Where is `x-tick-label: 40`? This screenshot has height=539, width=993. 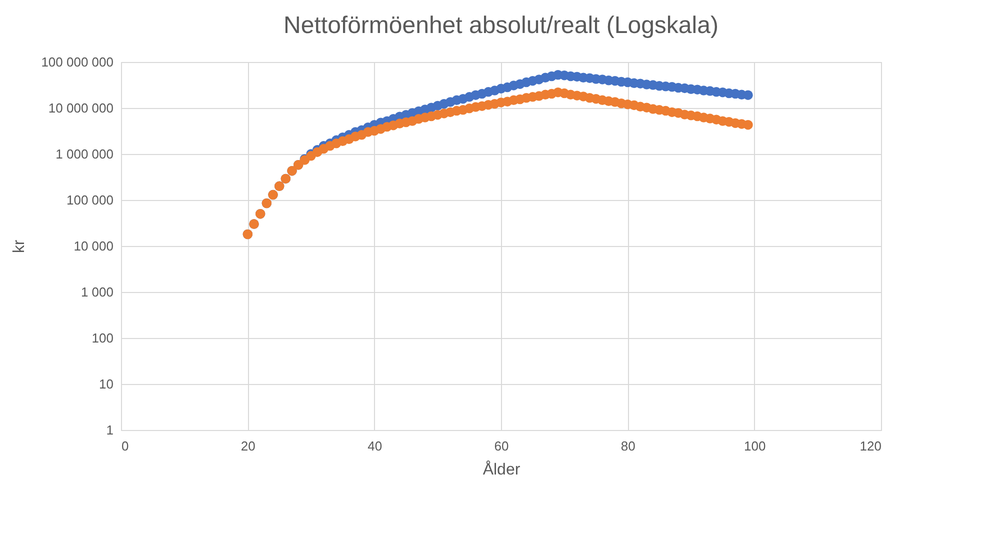
x-tick-label: 40 is located at coordinates (375, 446).